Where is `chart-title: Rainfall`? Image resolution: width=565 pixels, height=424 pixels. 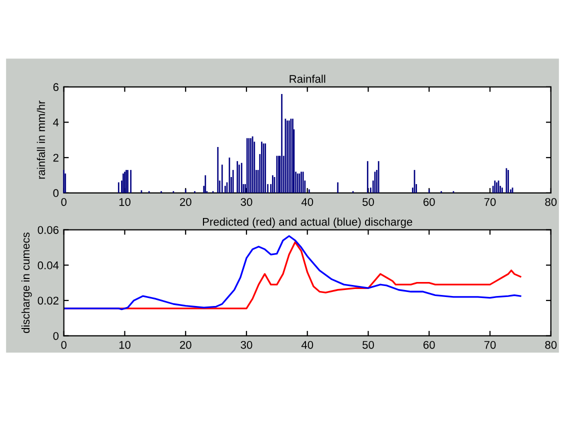
chart-title: Rainfall is located at coordinates (308, 78).